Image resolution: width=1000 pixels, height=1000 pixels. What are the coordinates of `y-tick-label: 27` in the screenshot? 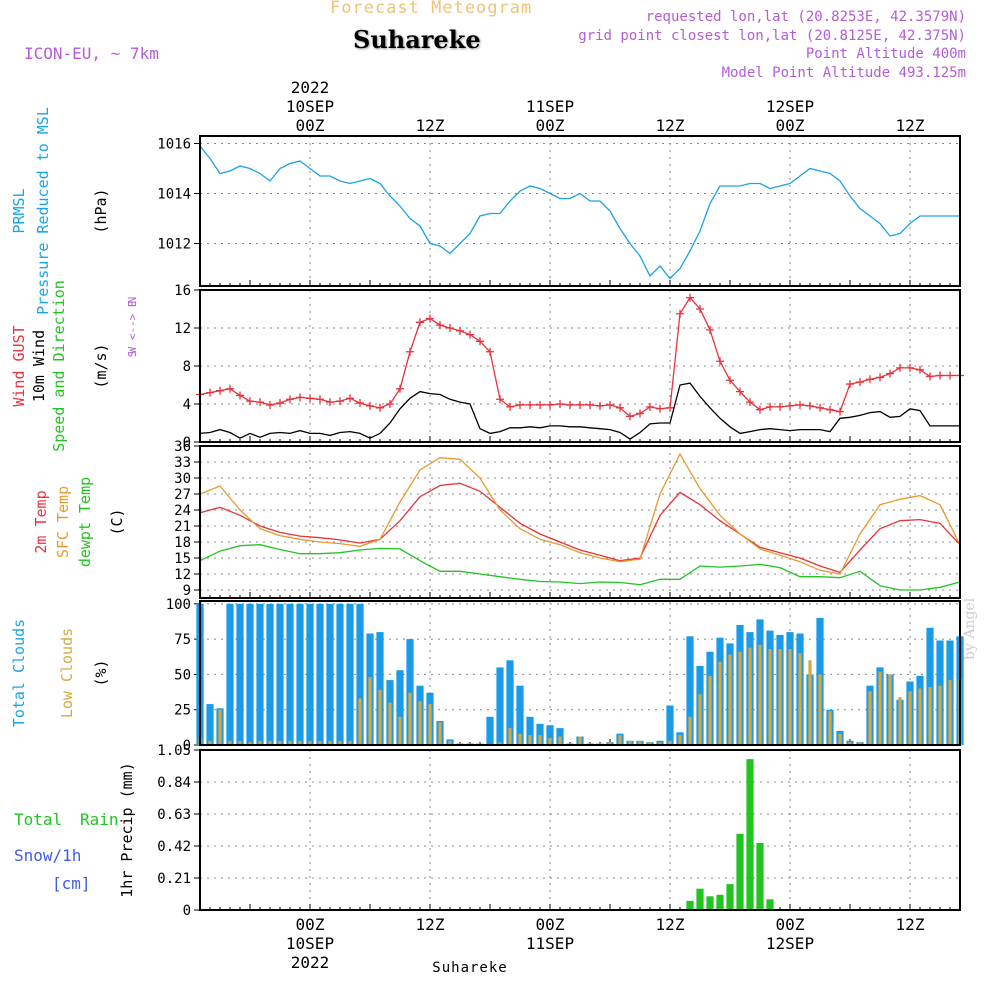 It's located at (182, 495).